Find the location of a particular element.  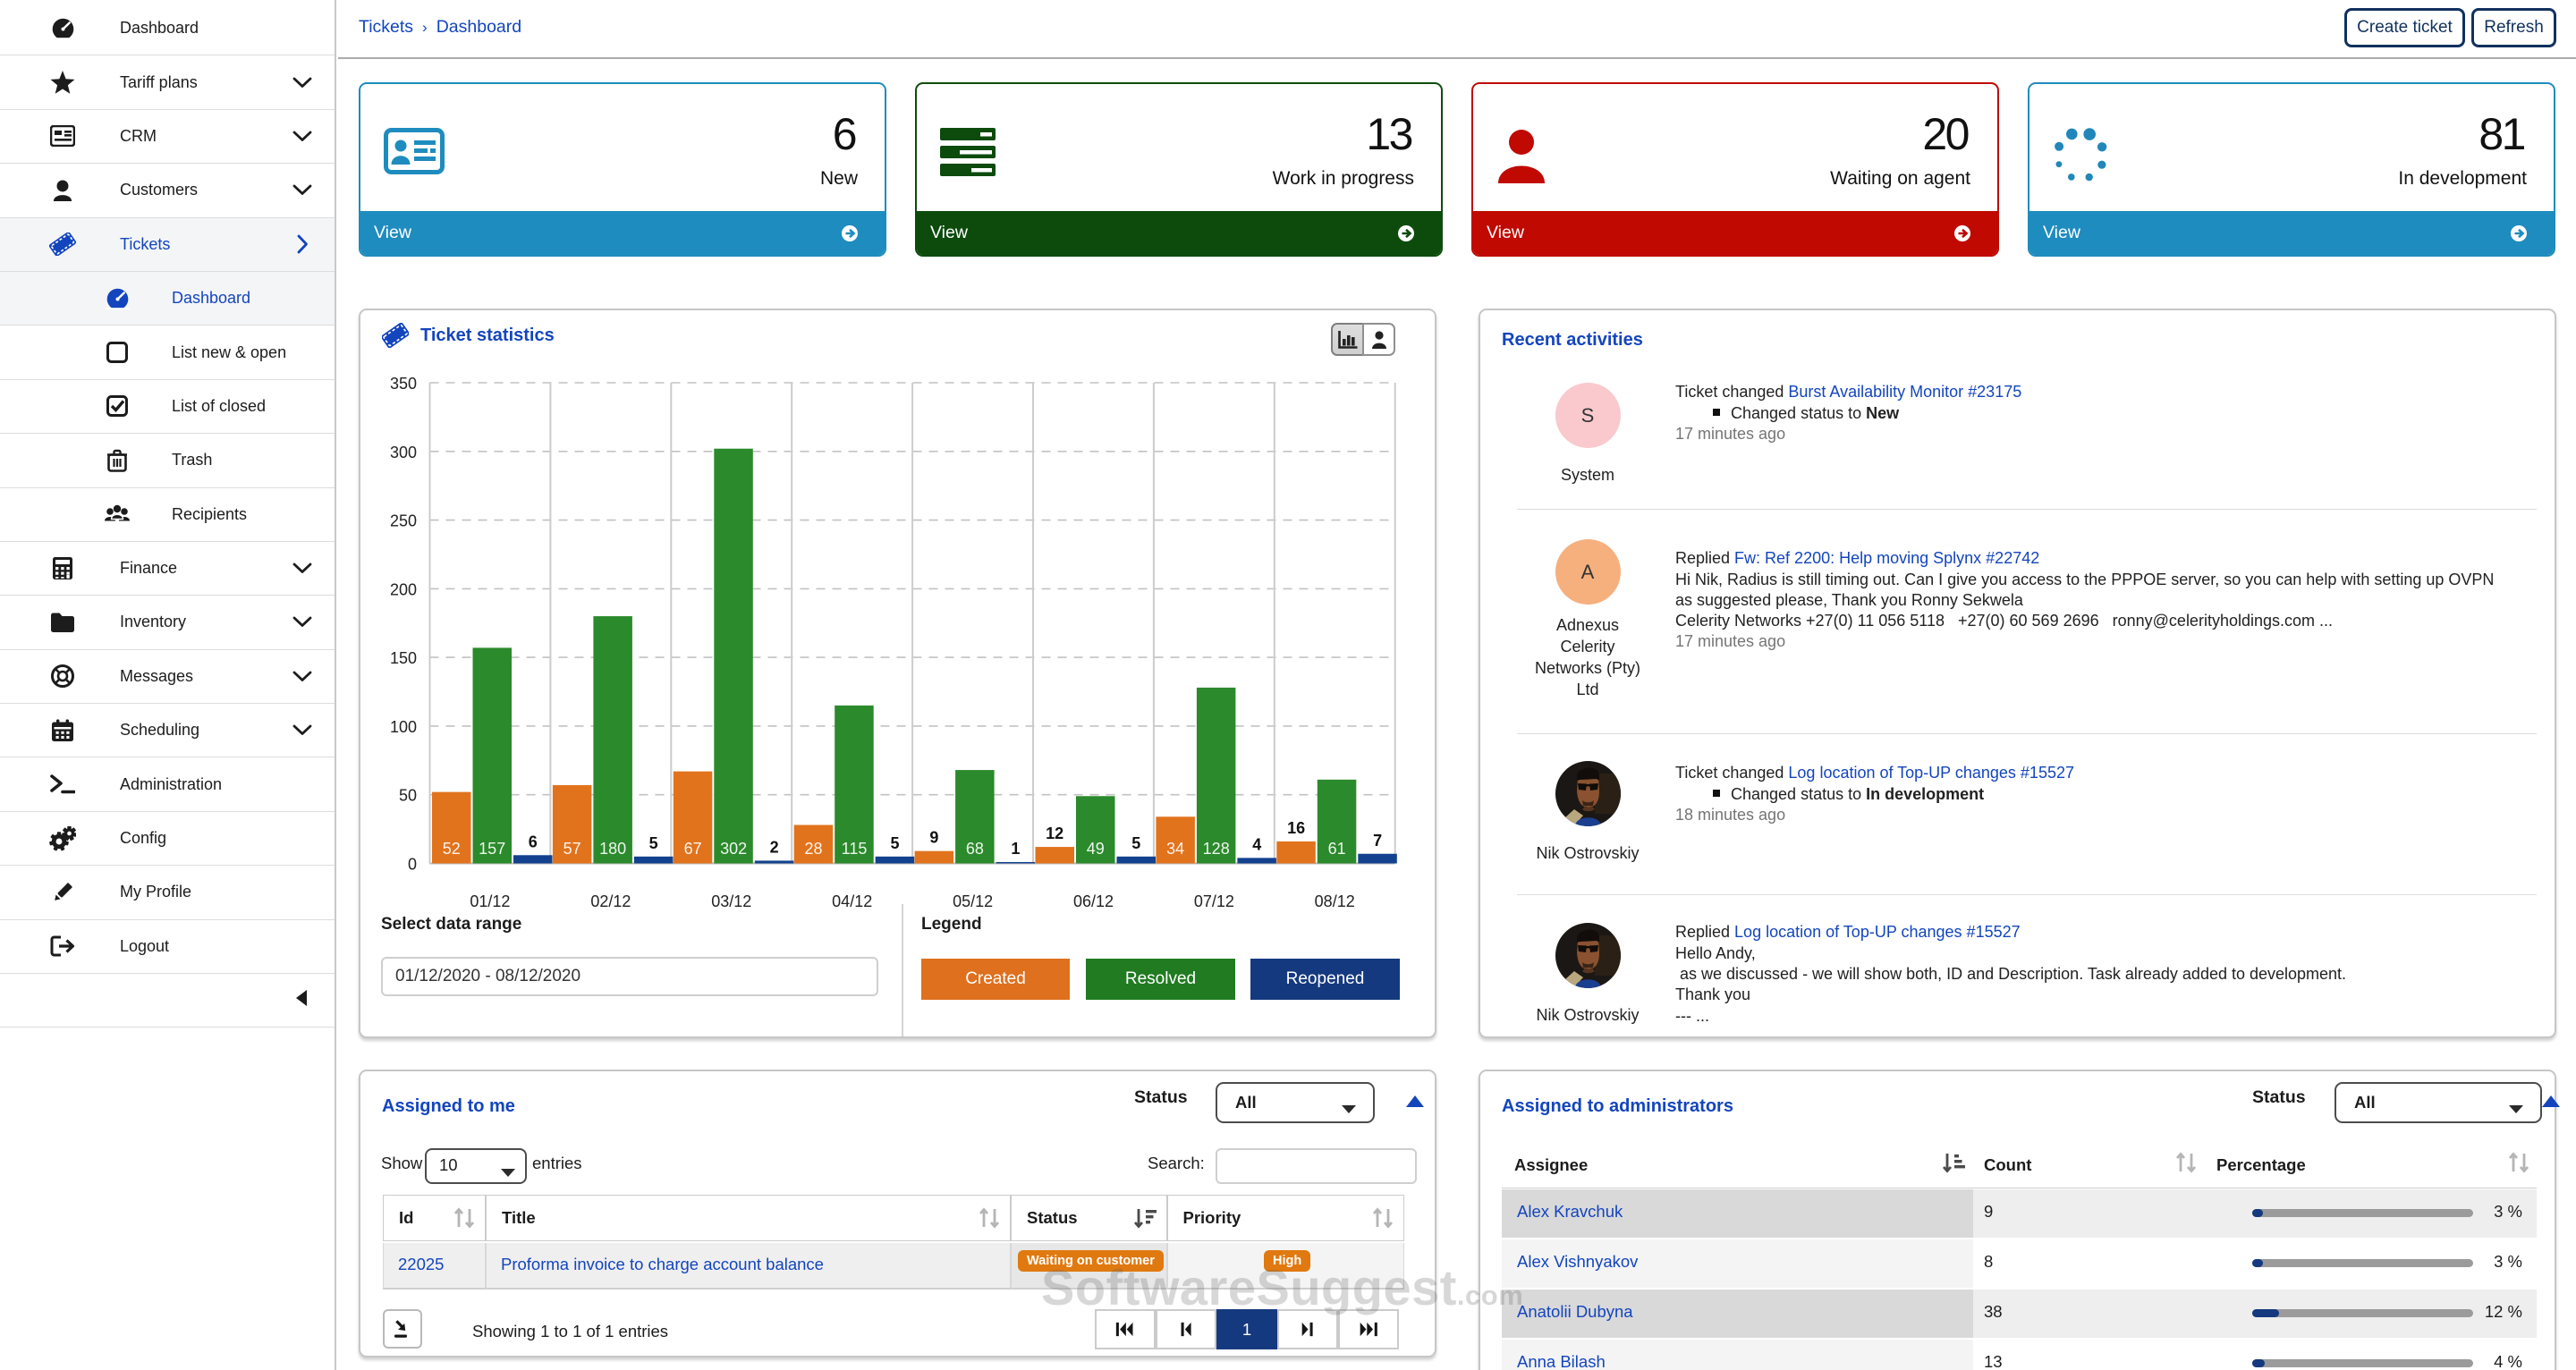

svg-text: 200 is located at coordinates (403, 589).